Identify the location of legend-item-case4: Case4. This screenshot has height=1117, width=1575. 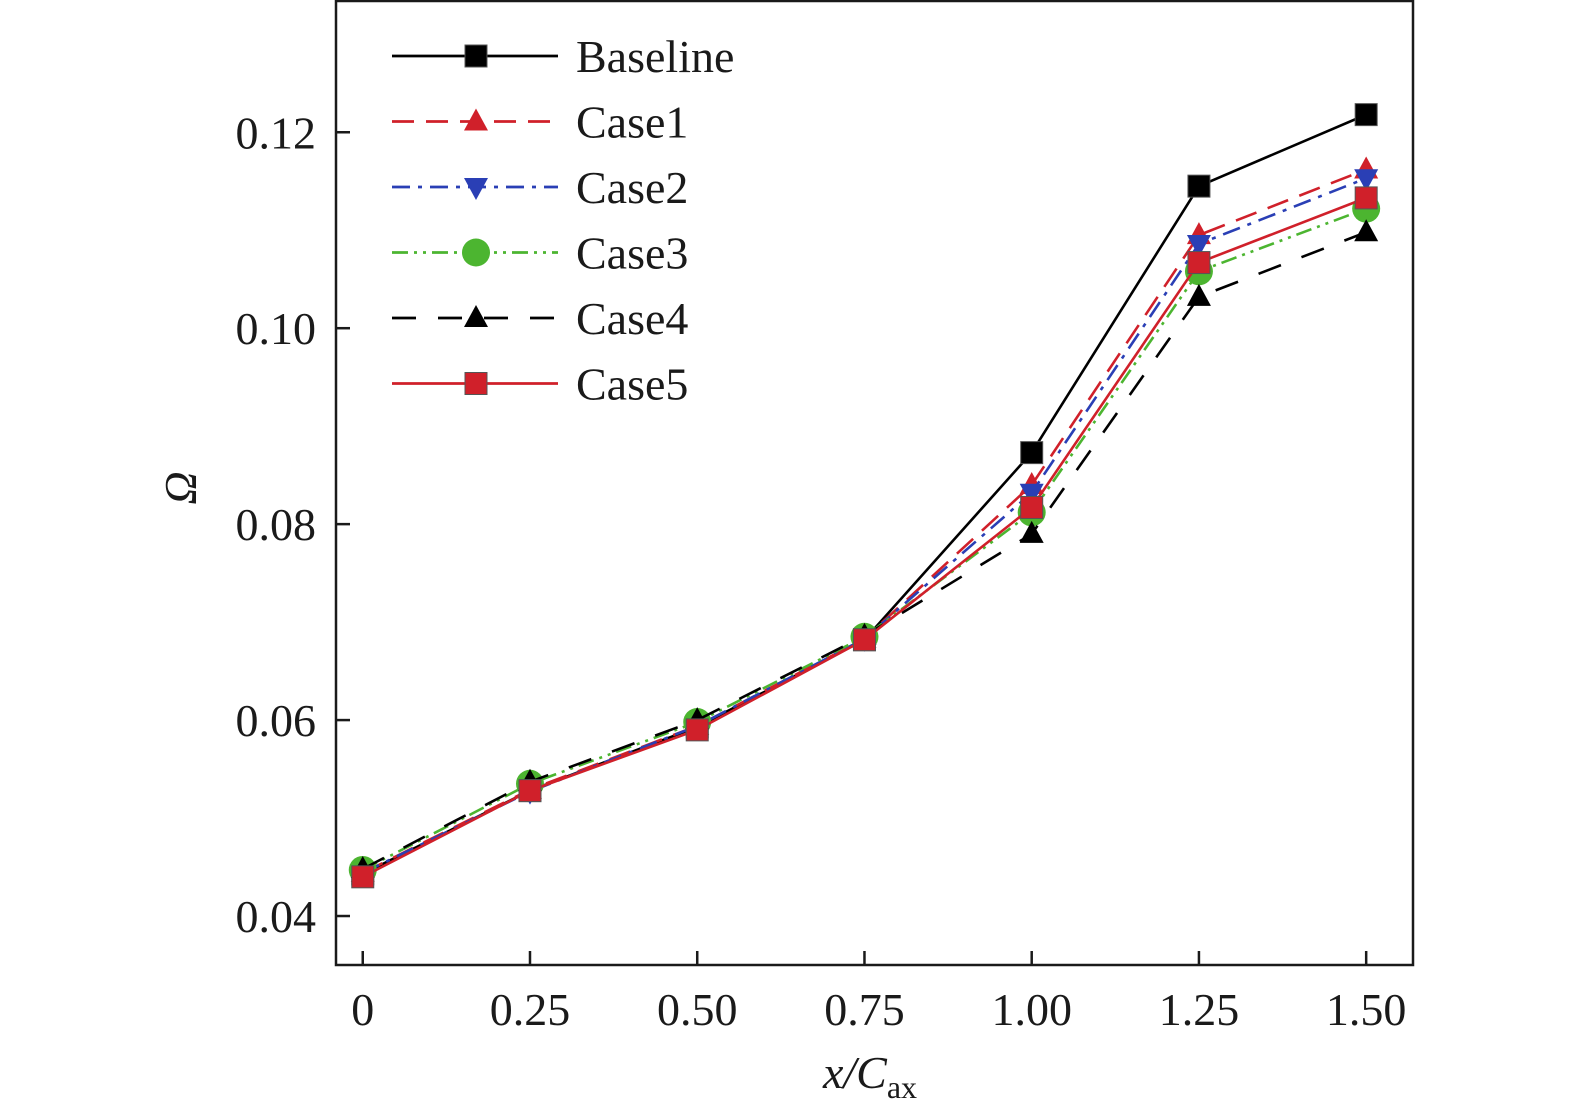
(540, 318).